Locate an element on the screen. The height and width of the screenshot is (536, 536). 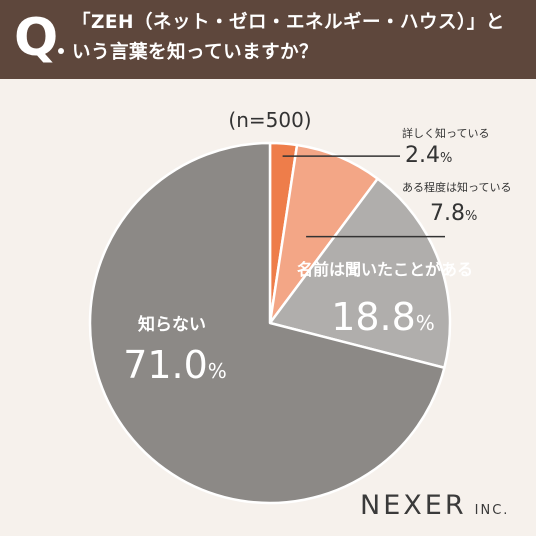
question-text: 「ZEH（ネット・ゼロ・エネルギー・ハウス）」と いう言葉を知っていますか？ is located at coordinates (297, 38).